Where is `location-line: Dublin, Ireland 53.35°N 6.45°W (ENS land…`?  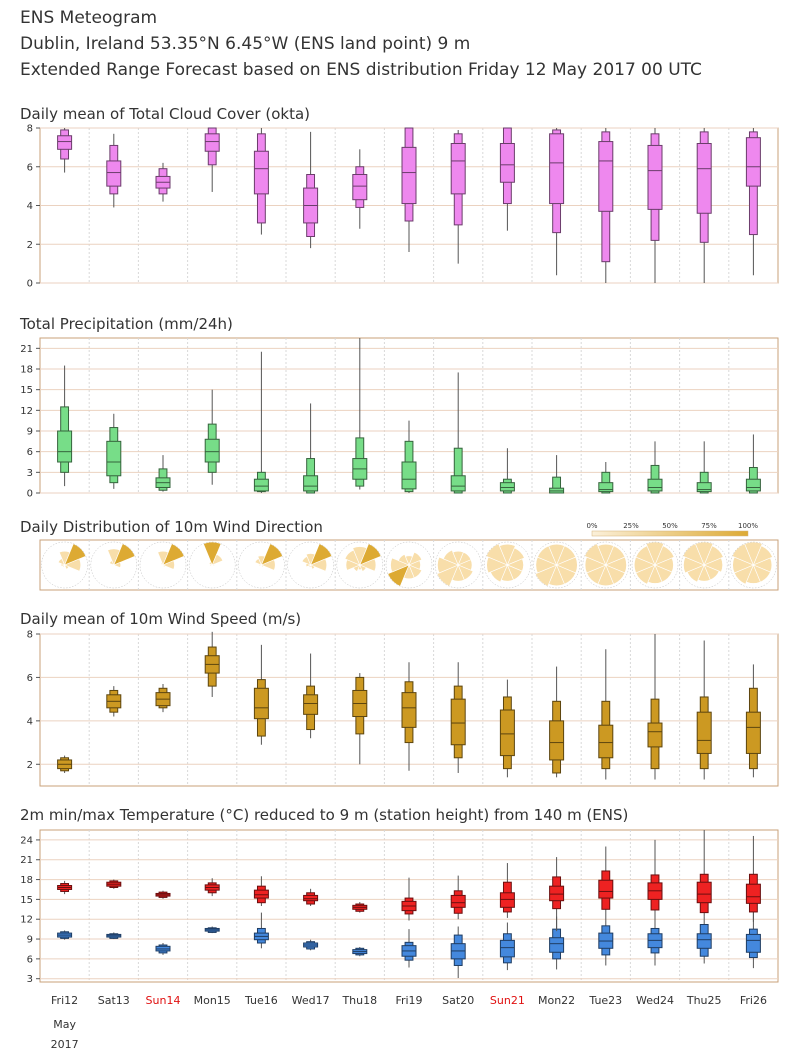 location-line: Dublin, Ireland 53.35°N 6.45°W (ENS land… is located at coordinates (245, 44).